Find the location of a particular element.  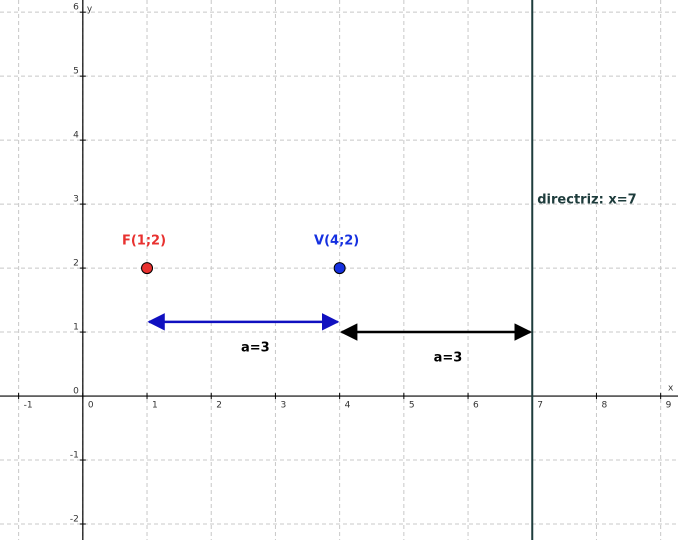

y-tick-label: -1 is located at coordinates (74, 456).